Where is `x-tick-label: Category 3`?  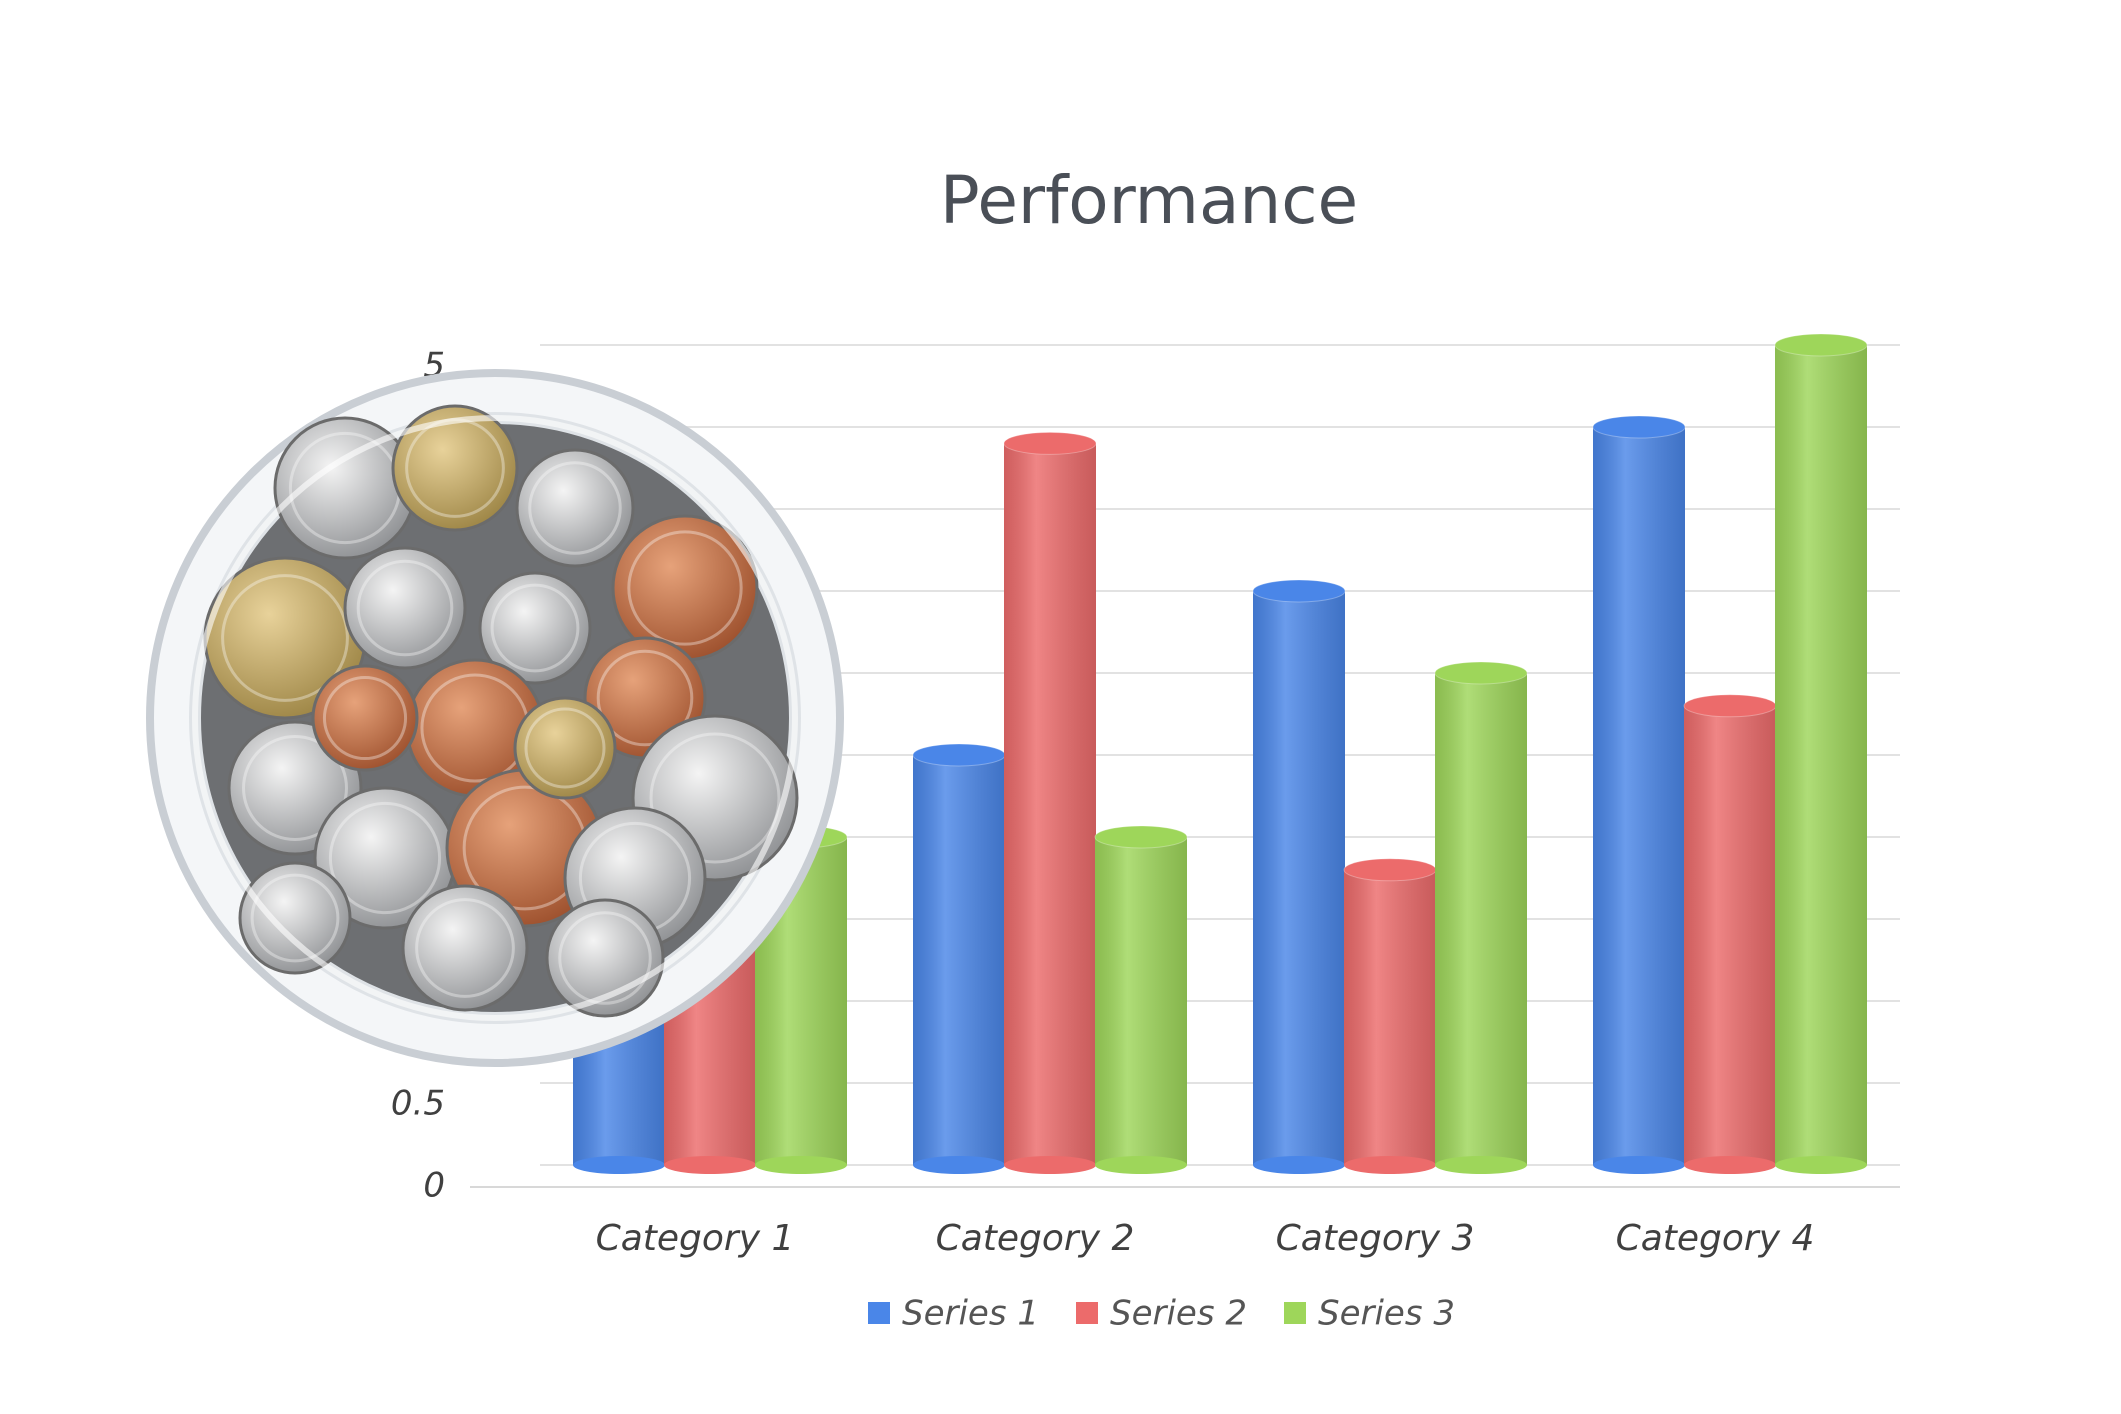 x-tick-label: Category 3 is located at coordinates (1375, 1238).